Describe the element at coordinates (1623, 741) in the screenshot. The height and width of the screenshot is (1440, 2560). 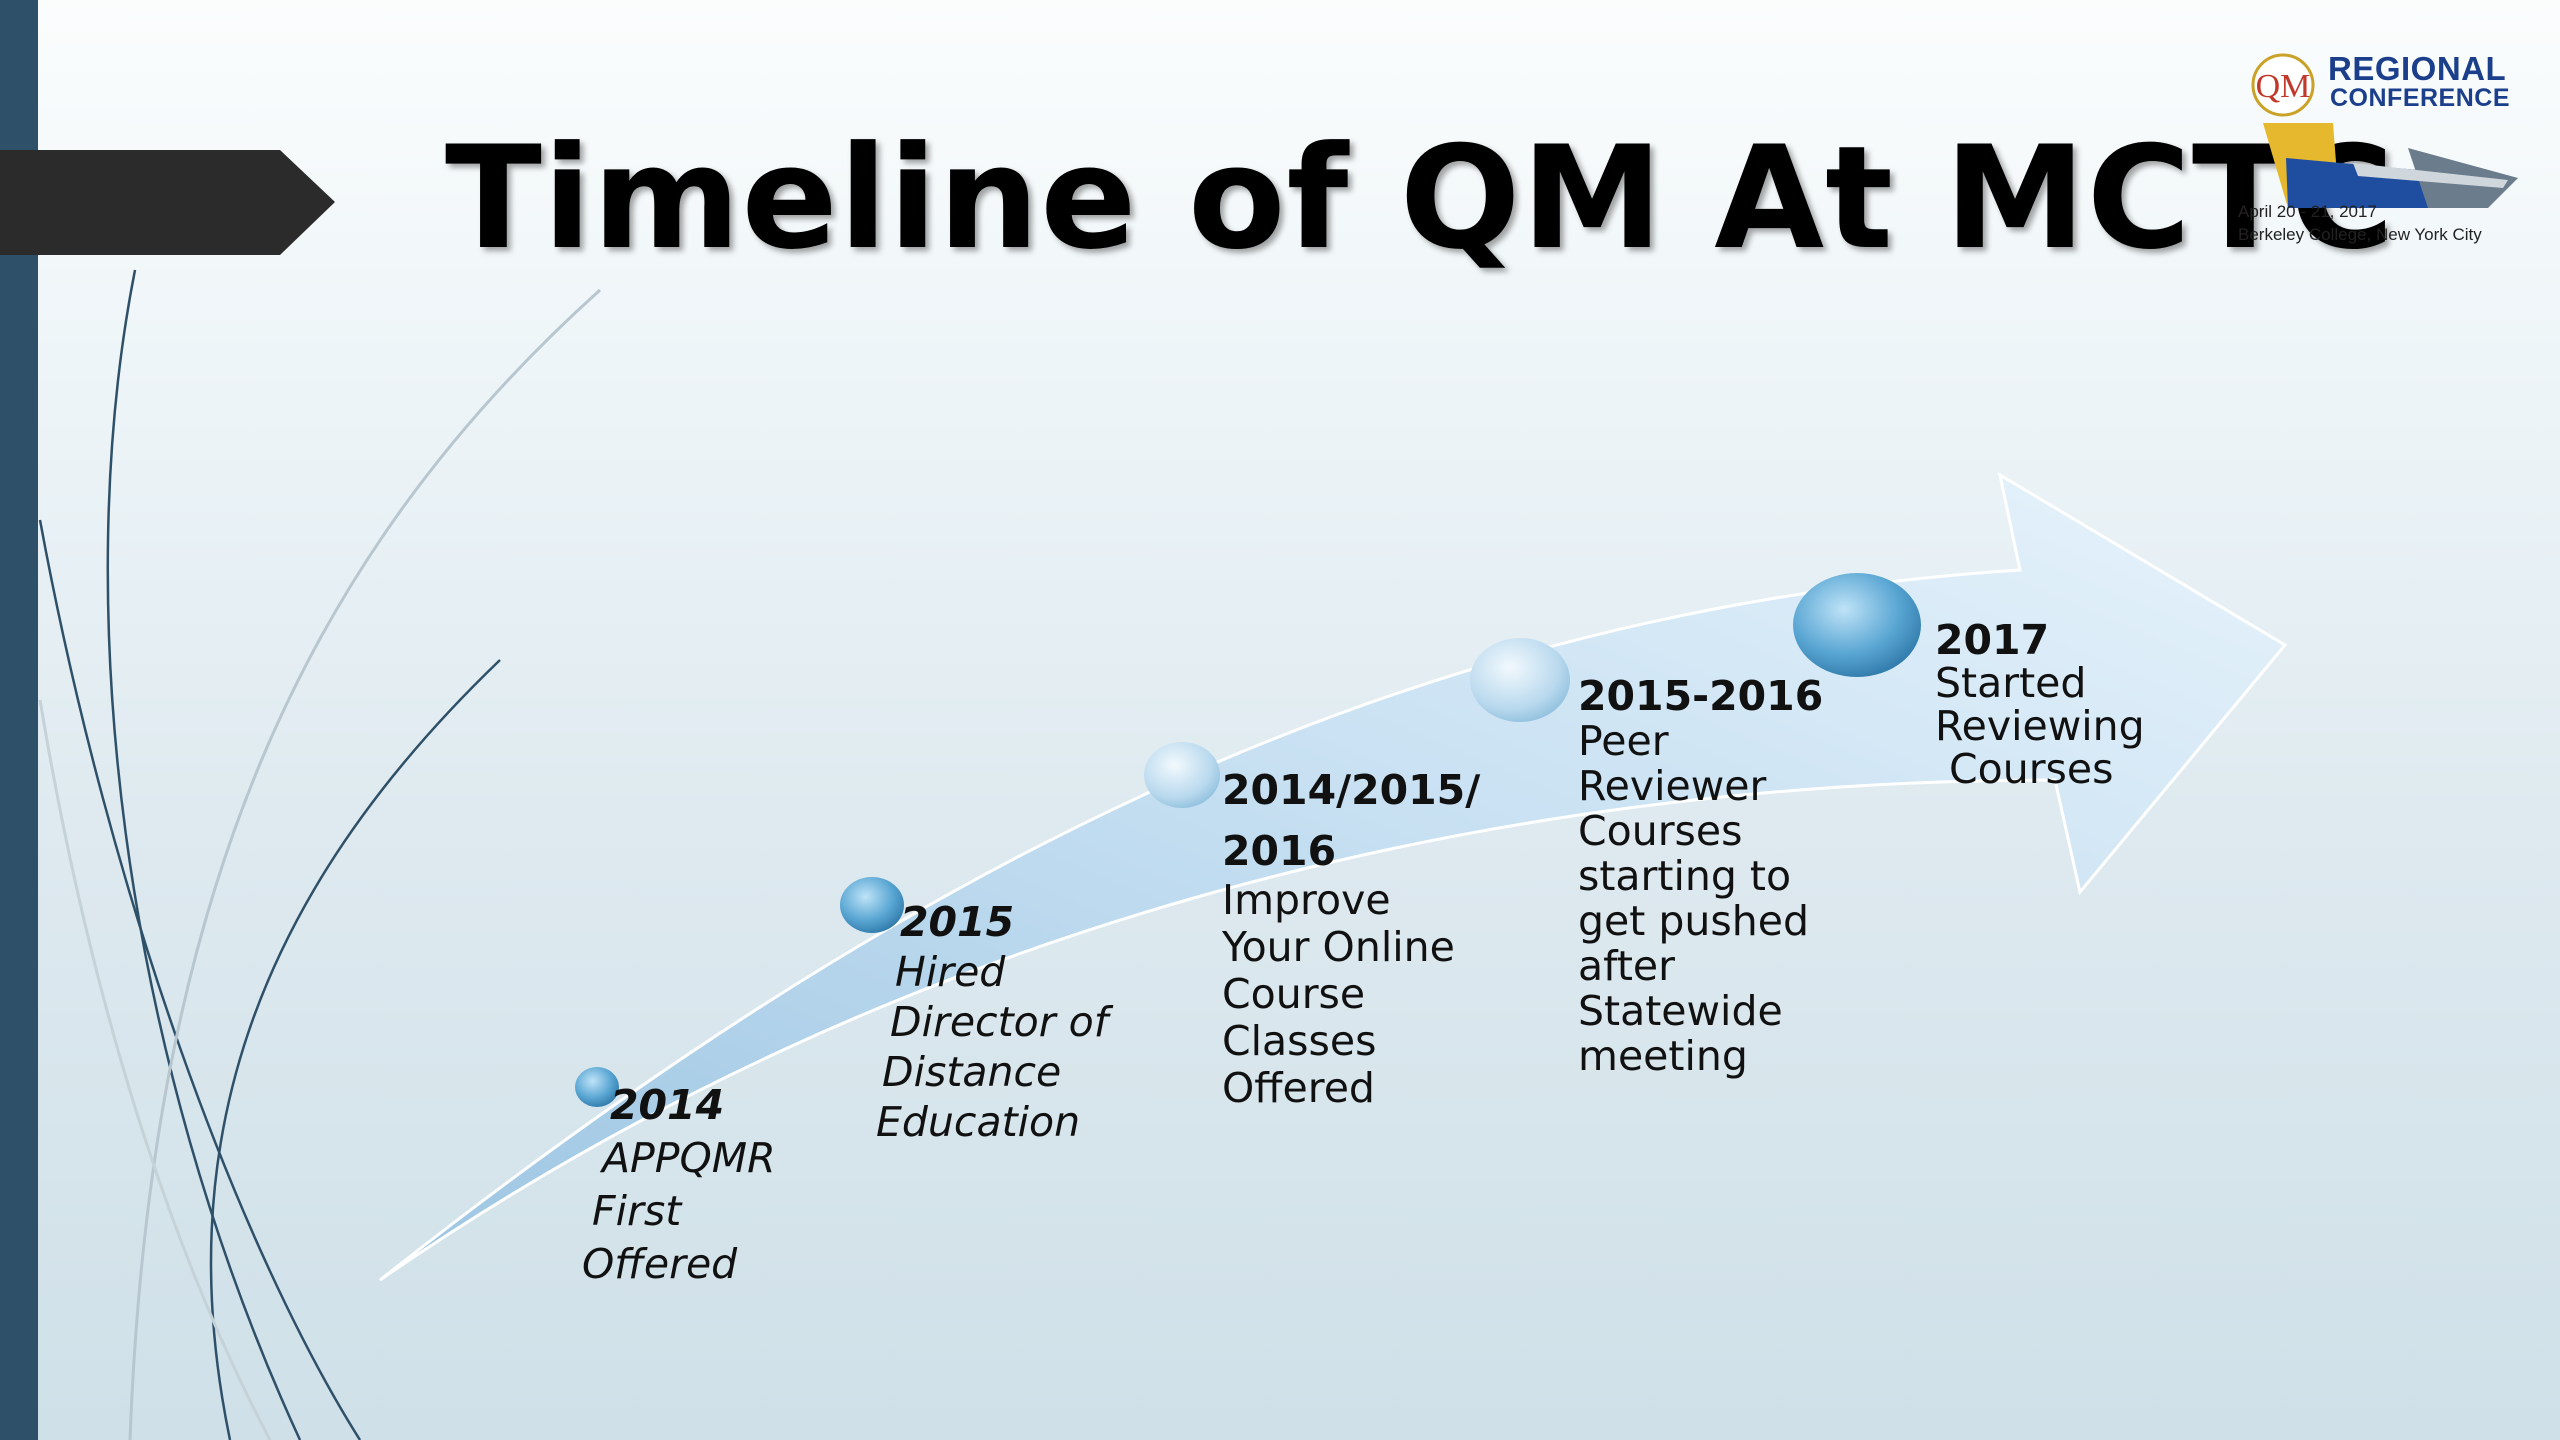
I see `milestone-text: Peer` at that location.